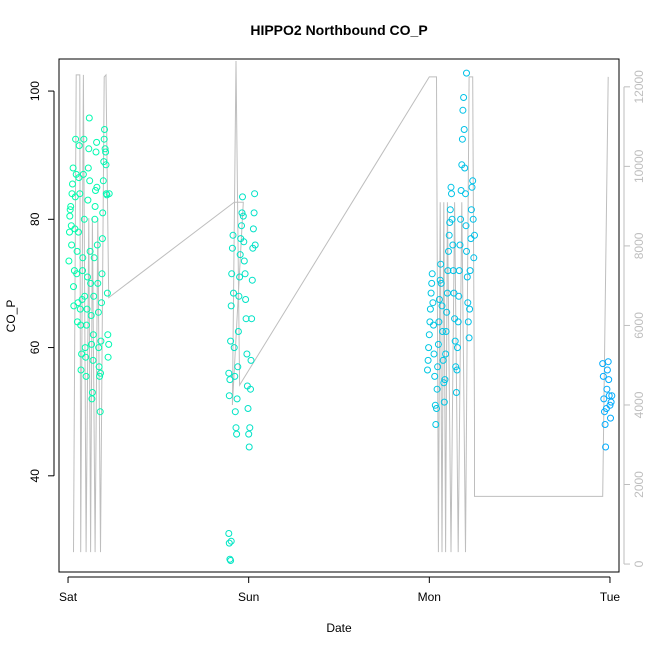 This screenshot has width=650, height=650. I want to click on x-axis: Sat Sun Mon Tue, so click(340, 590).